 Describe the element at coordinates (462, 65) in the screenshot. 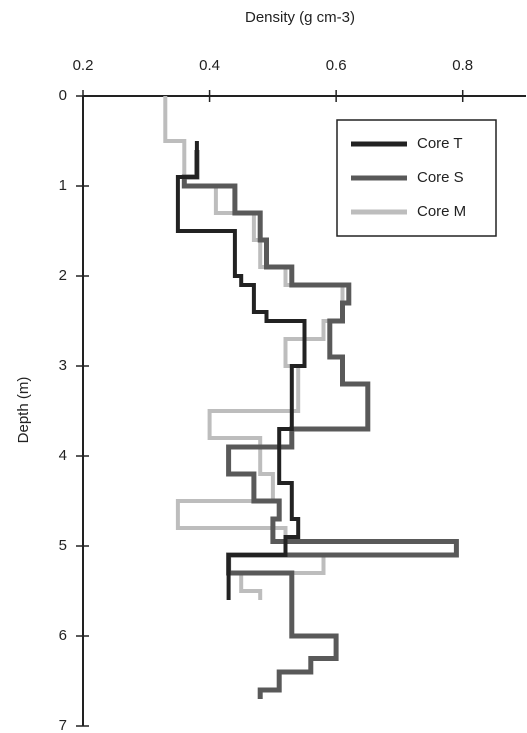

I see `x-tick-label: 0.8` at that location.